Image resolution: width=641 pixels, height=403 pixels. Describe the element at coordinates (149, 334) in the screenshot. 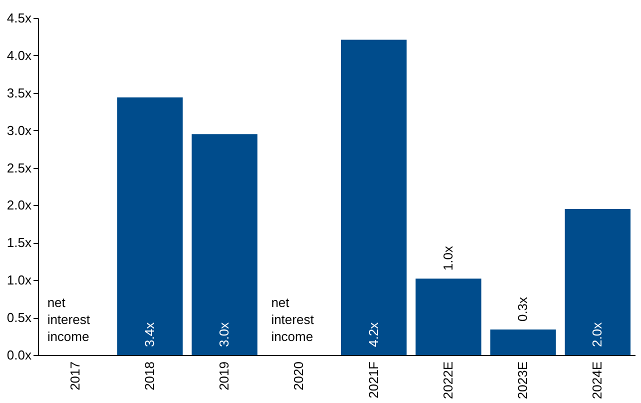

I see `data-label: 3.4x` at that location.